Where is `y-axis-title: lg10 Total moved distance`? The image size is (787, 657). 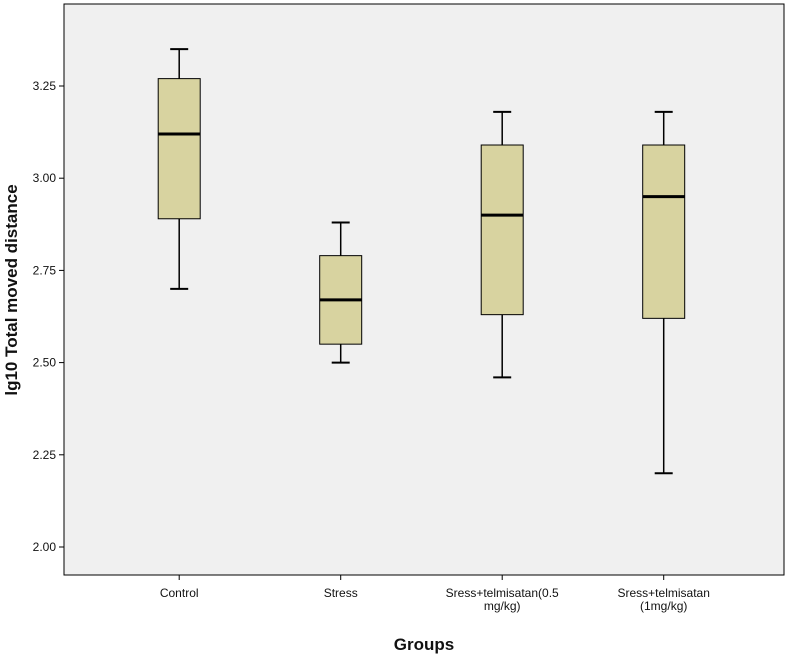
y-axis-title: lg10 Total moved distance is located at coordinates (11, 289).